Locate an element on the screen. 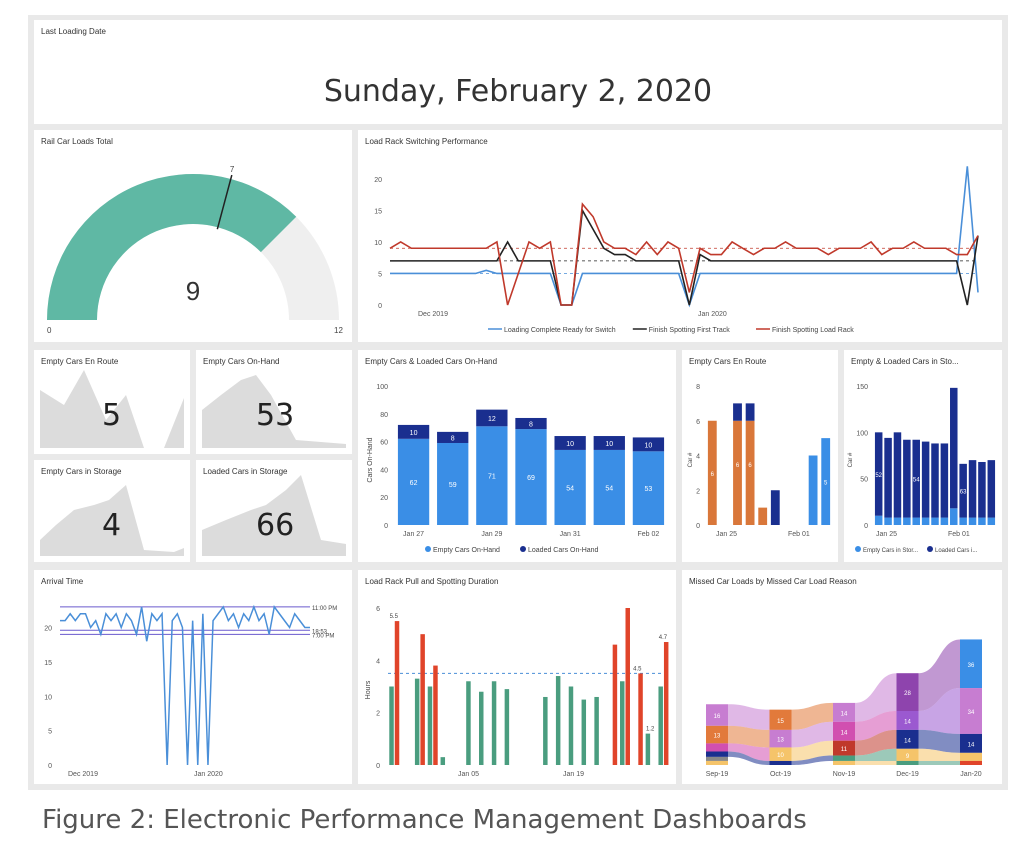 The width and height of the screenshot is (1024, 845). bar-label: 59 is located at coordinates (453, 485).